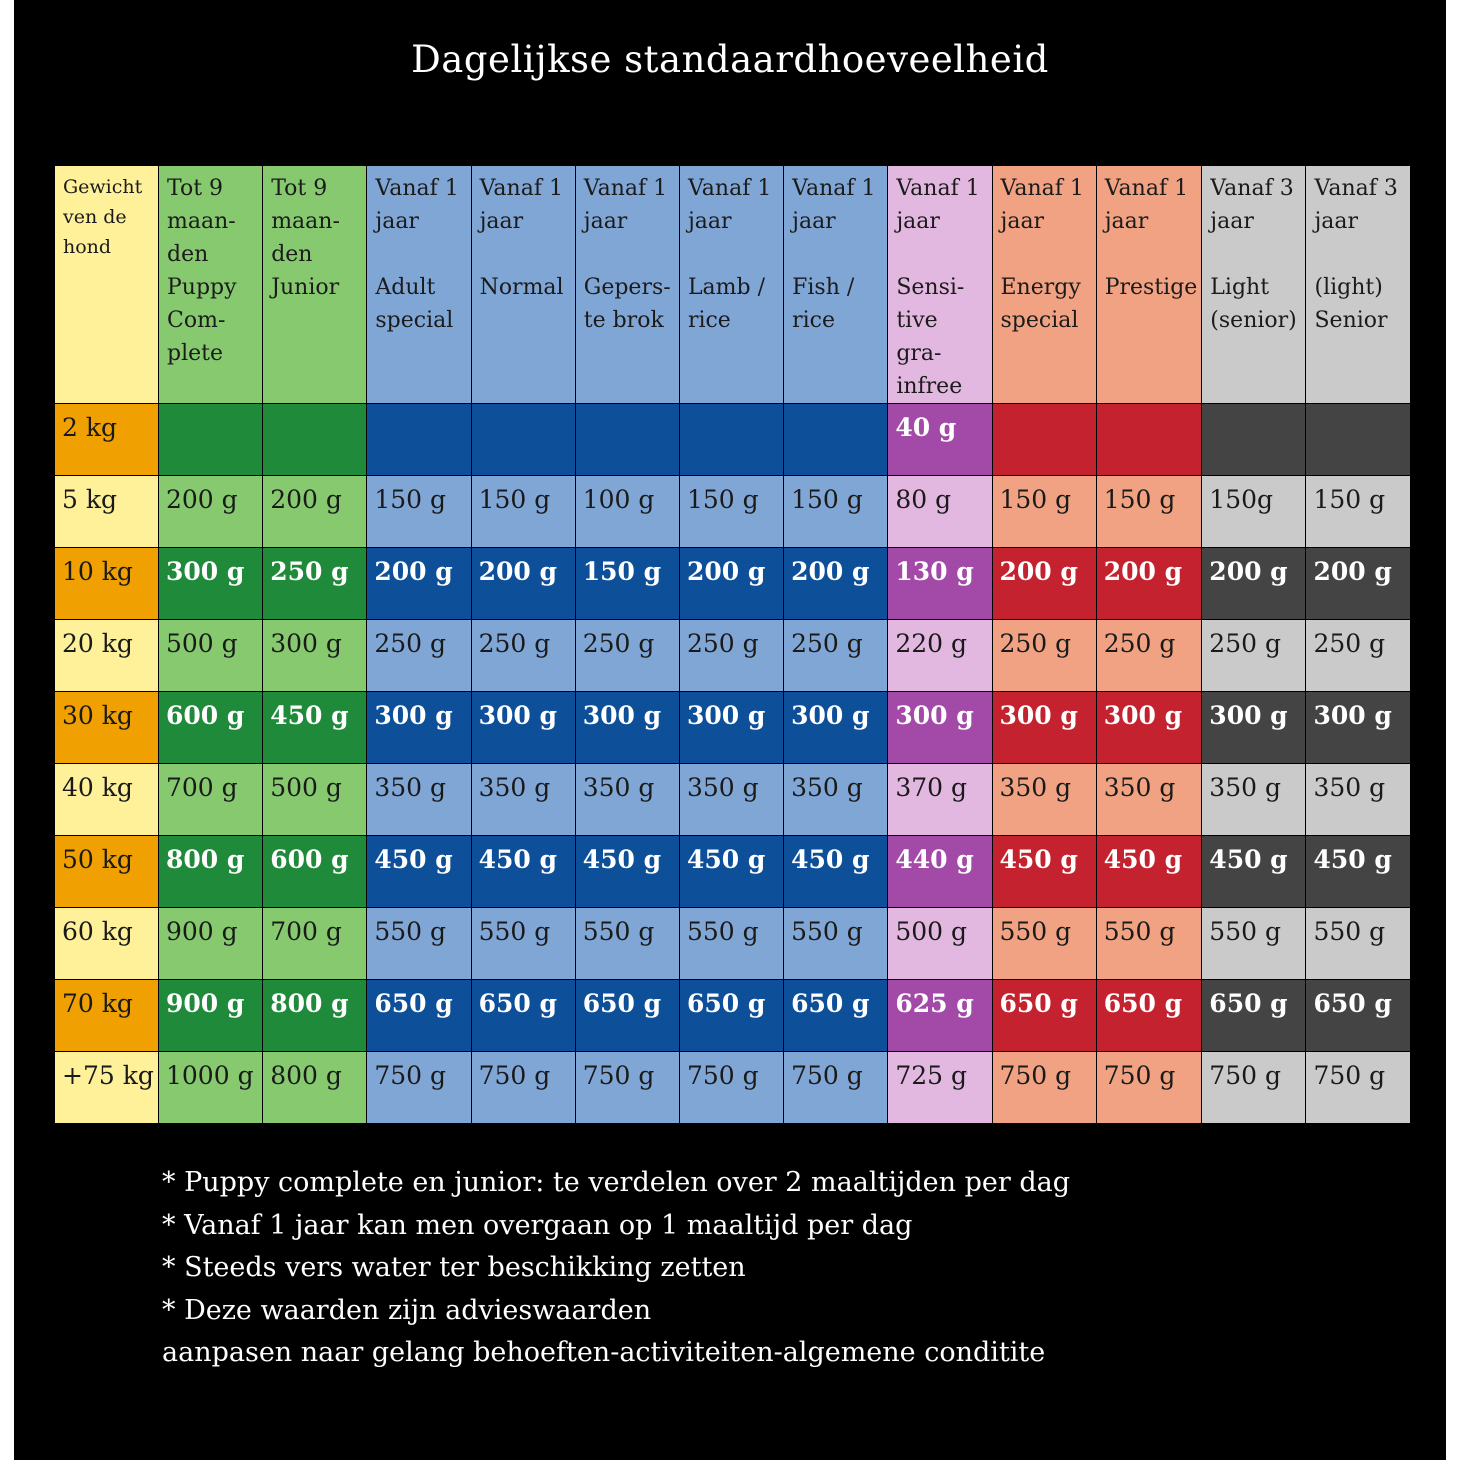  I want to click on amount-cell: 800 g, so click(315, 1015).